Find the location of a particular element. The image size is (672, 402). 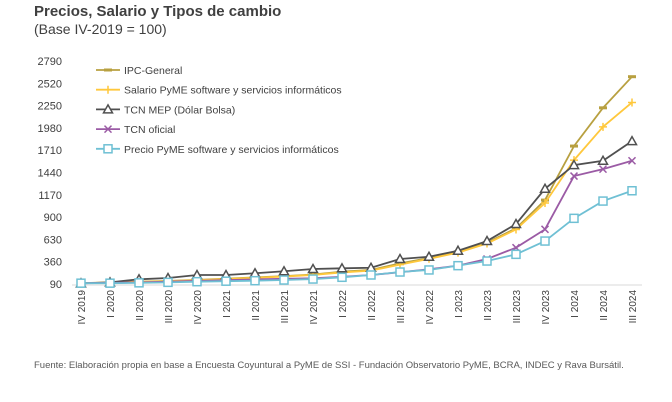

legend-item: TCN oficial is located at coordinates (135, 130).